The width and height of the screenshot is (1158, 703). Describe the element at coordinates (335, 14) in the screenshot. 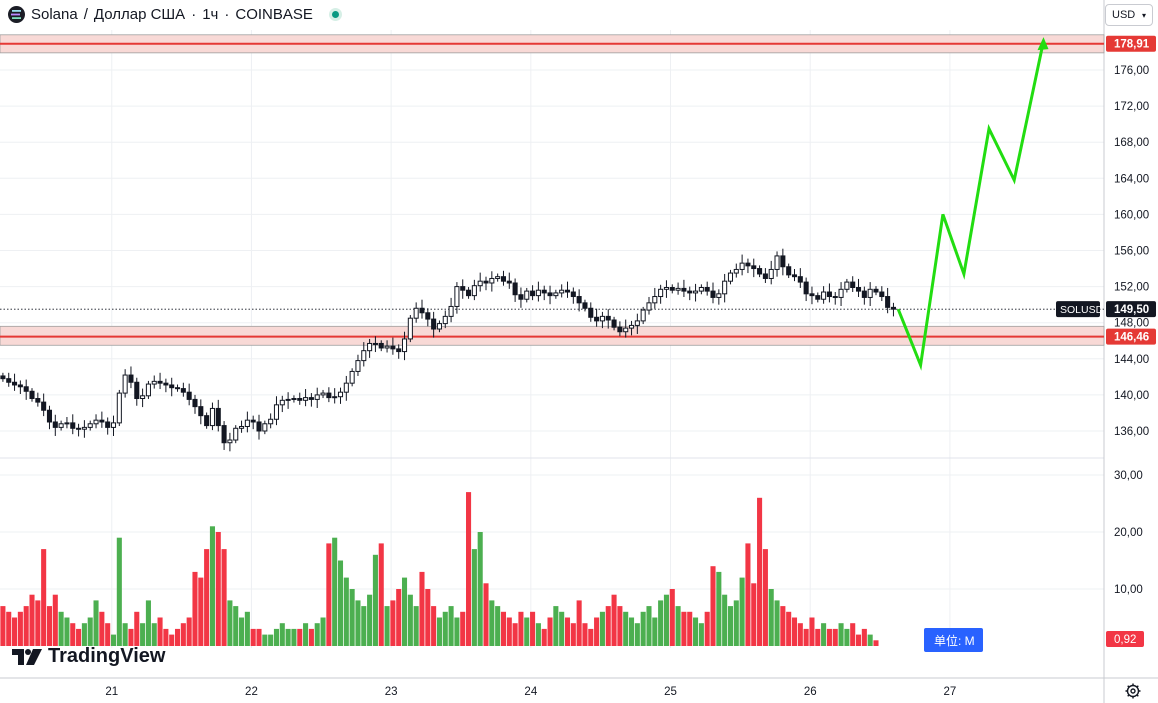

I see `market-status-icon` at that location.